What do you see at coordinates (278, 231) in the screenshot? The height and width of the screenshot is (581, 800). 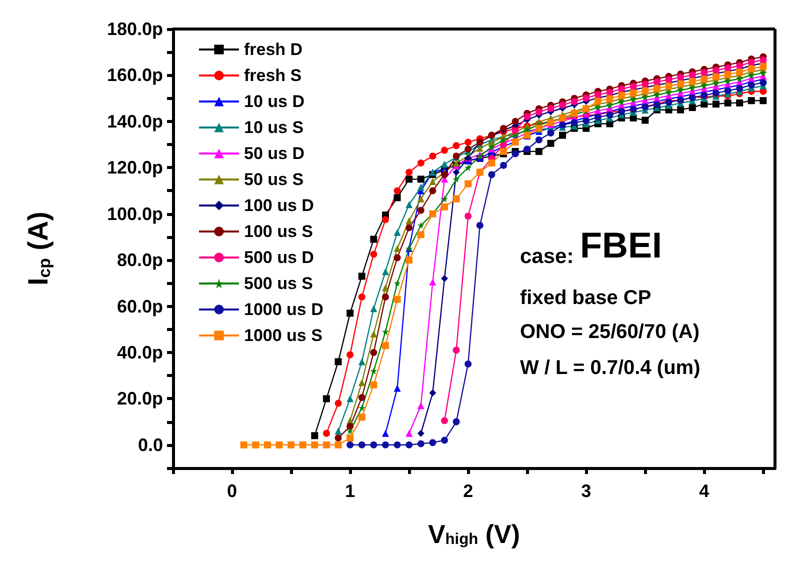 I see `legend-label: 100 us S` at bounding box center [278, 231].